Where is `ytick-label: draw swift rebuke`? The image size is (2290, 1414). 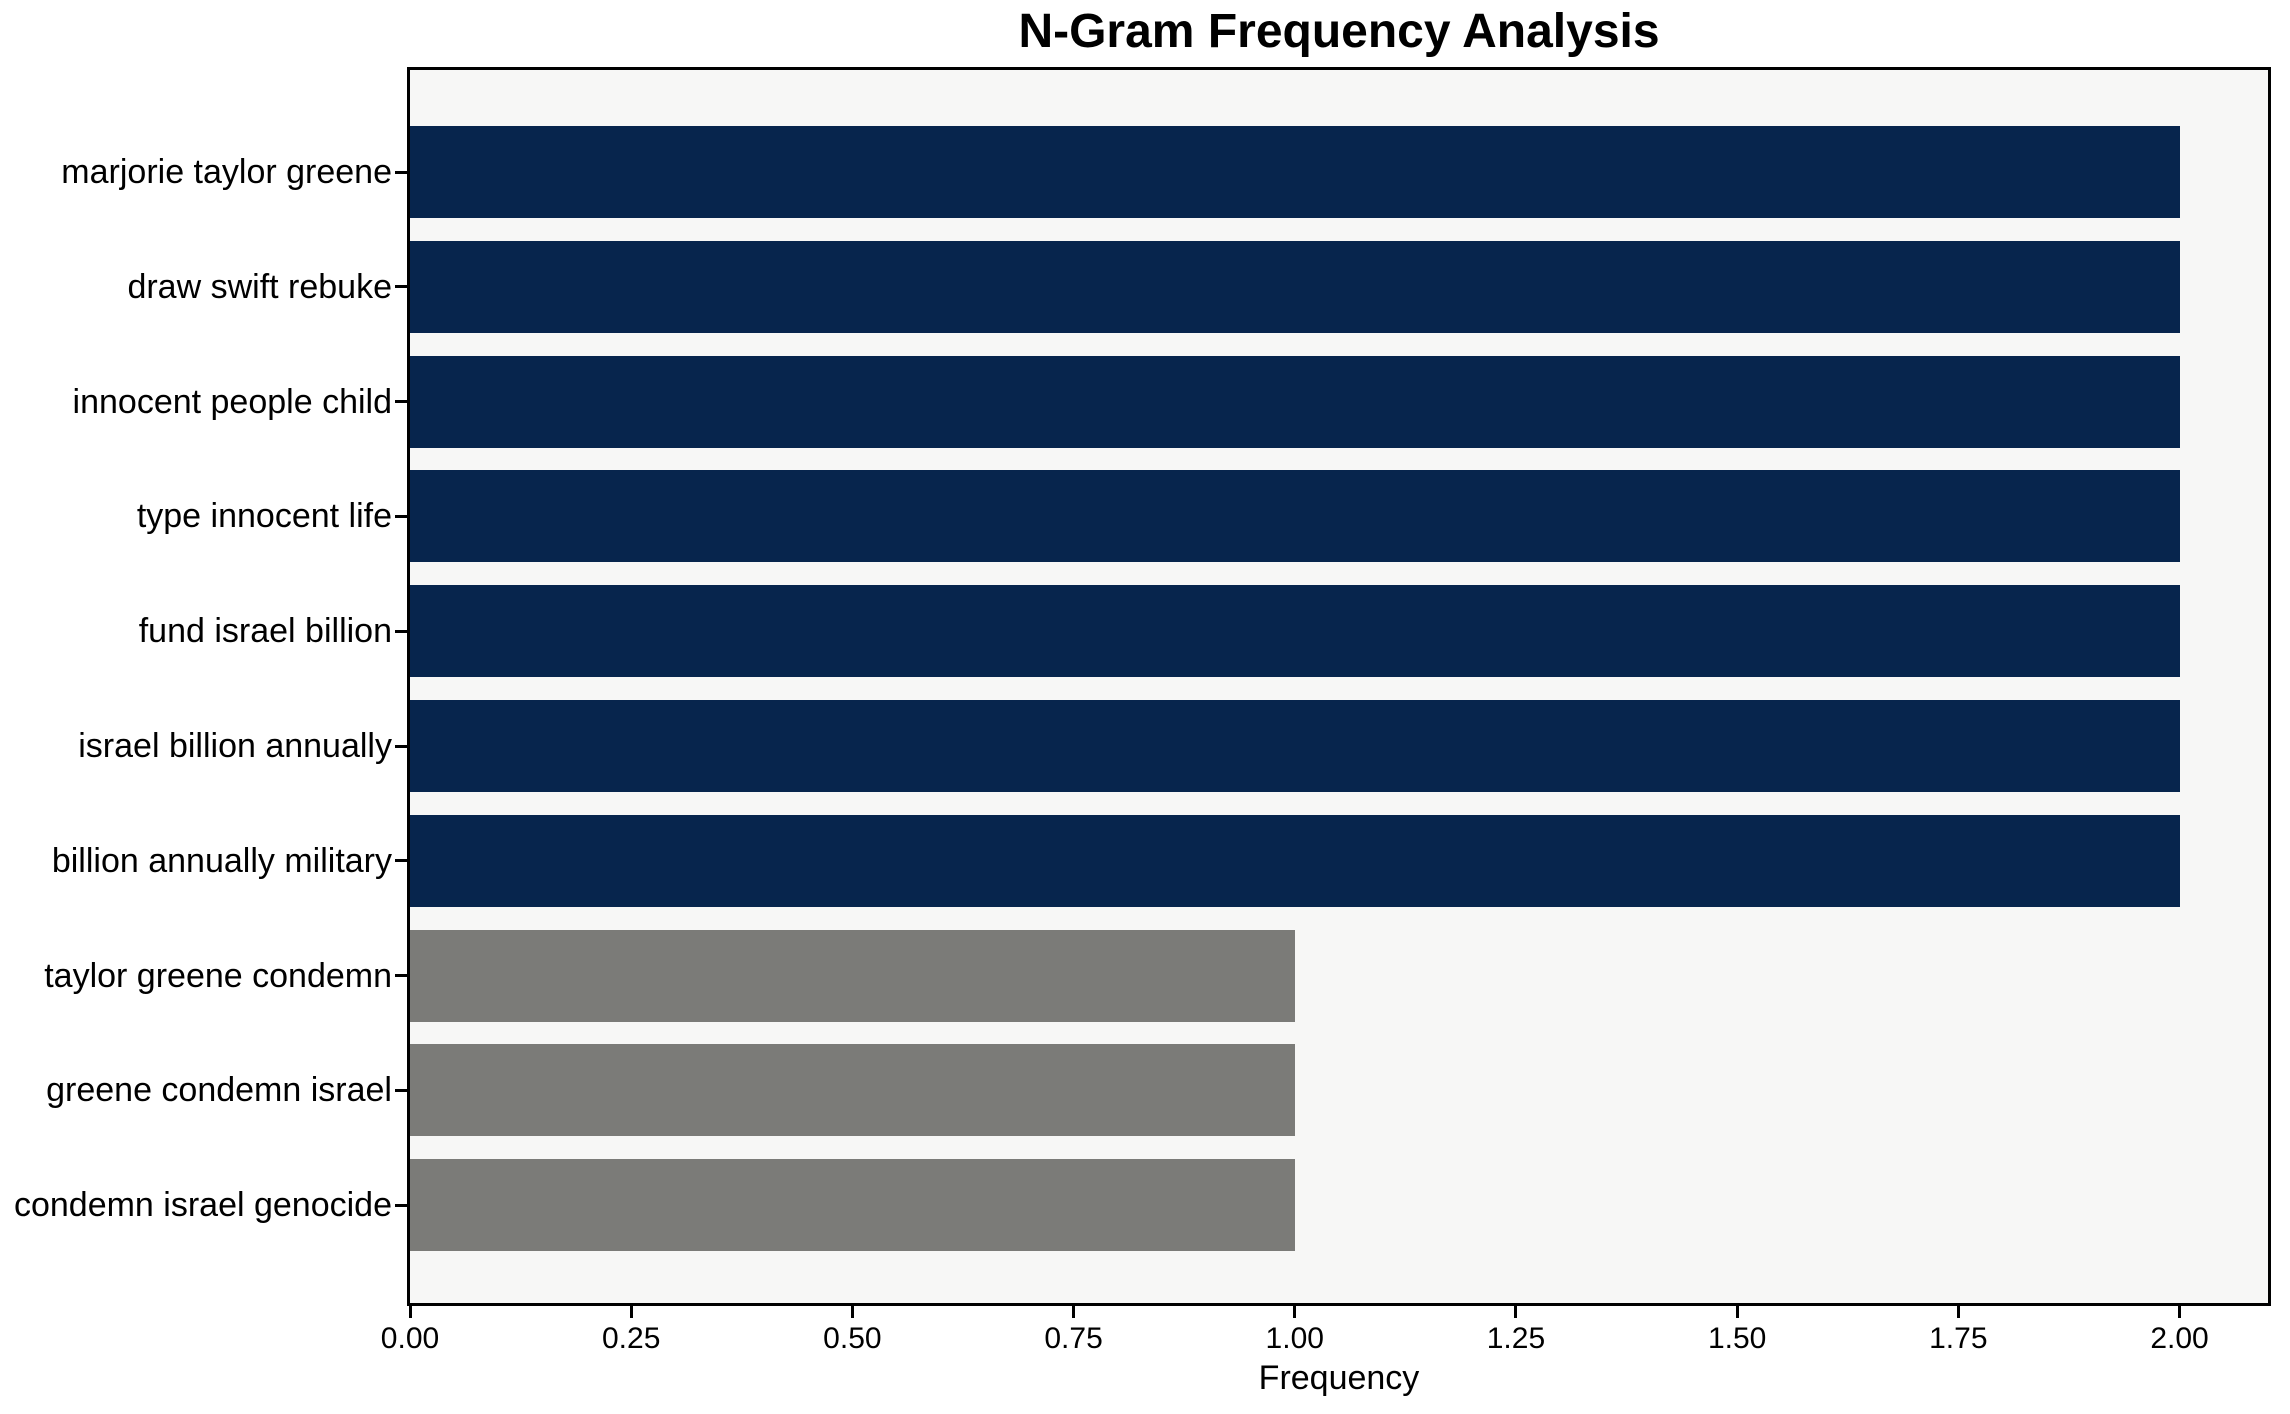 ytick-label: draw swift rebuke is located at coordinates (259, 286).